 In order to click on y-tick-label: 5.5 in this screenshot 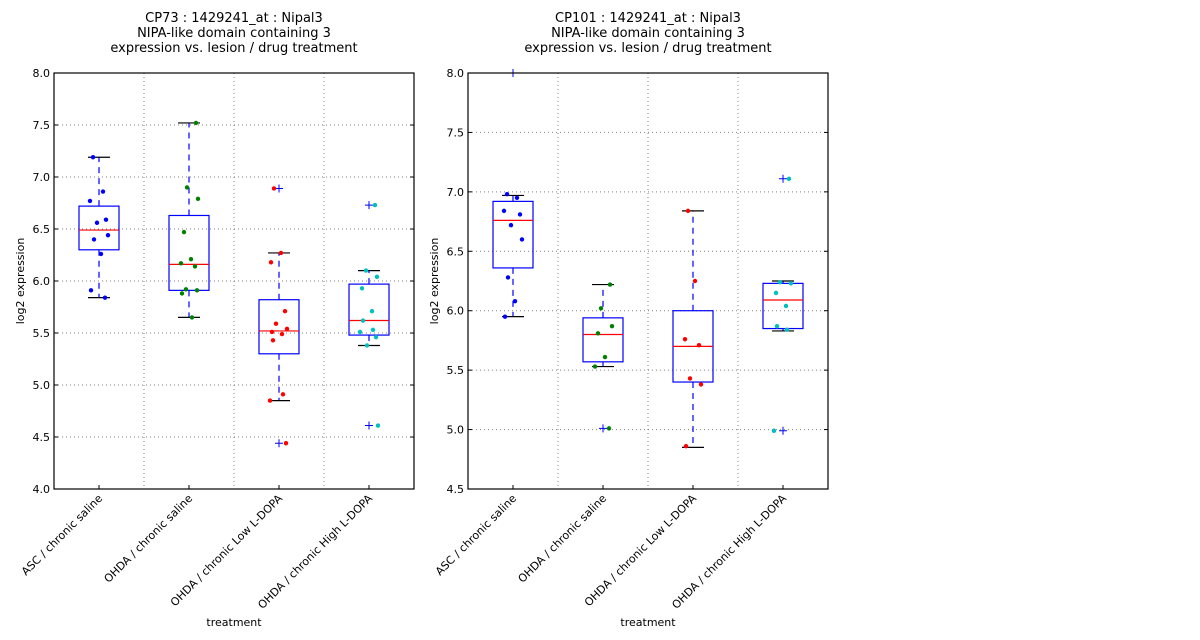, I will do `click(42, 333)`.